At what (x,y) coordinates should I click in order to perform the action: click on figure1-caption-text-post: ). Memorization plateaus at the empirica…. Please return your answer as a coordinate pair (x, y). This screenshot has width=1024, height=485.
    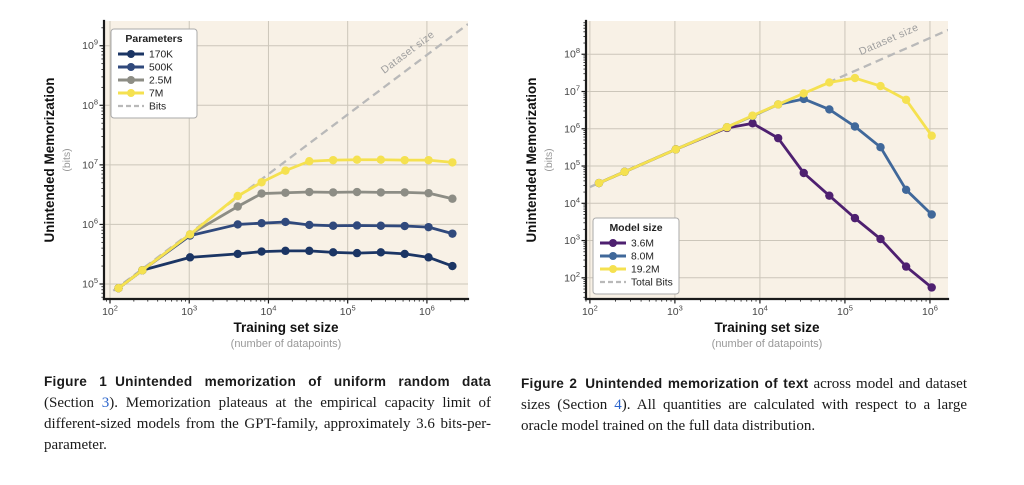
    Looking at the image, I should click on (267, 424).